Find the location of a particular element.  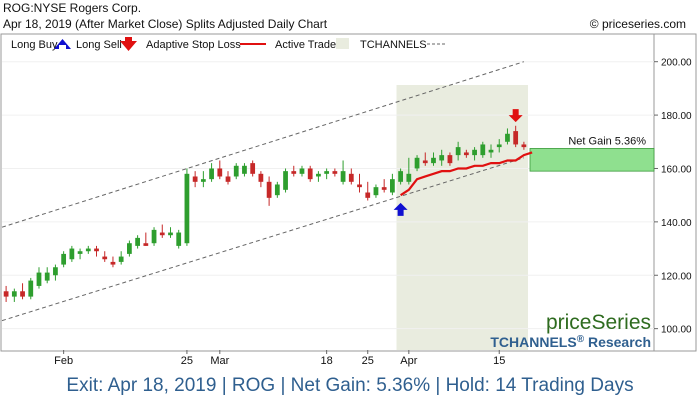

copyright-text: © priceseries.com is located at coordinates (637, 24).